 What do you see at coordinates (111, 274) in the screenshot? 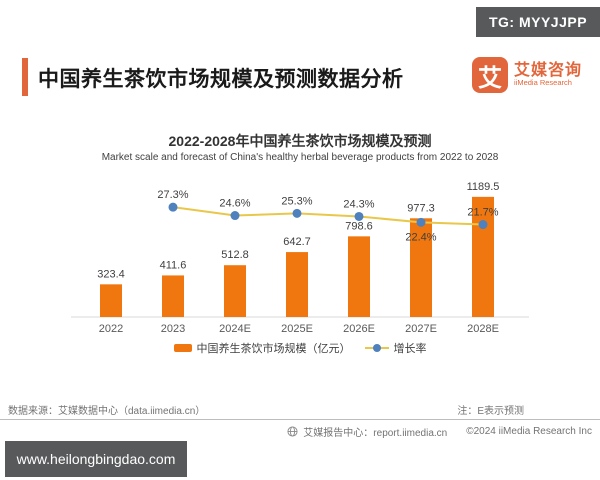
I see `bar-value-label-2022: 323.4` at bounding box center [111, 274].